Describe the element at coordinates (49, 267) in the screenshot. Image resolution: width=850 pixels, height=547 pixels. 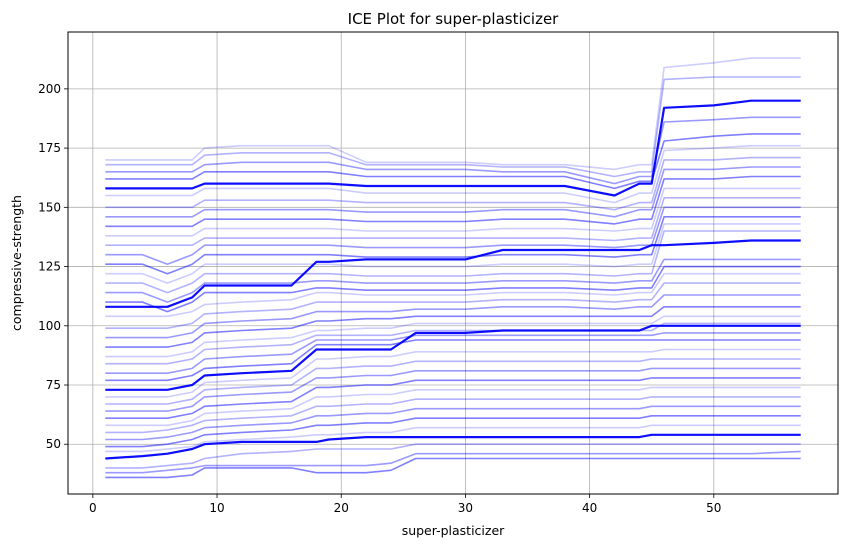
I see `y-tick-label: 125` at that location.